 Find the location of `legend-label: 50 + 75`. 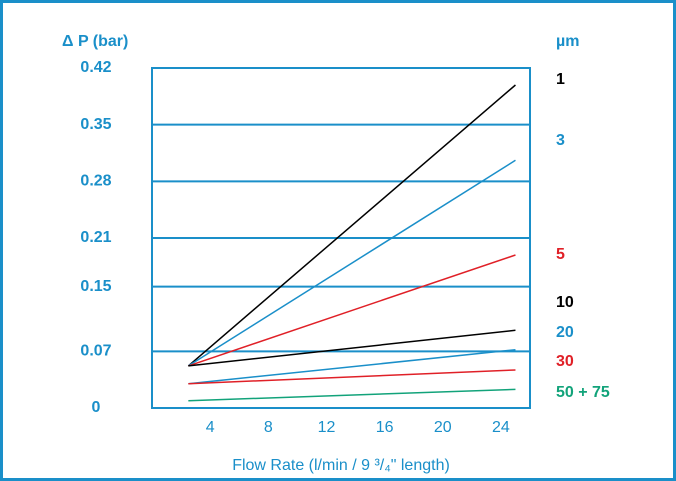

legend-label: 50 + 75 is located at coordinates (583, 392).